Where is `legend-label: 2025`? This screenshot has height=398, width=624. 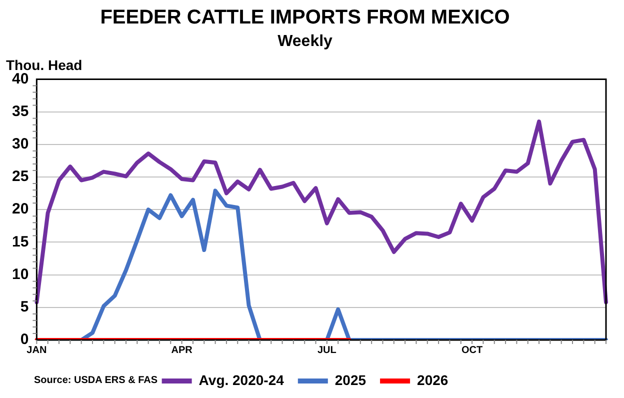 legend-label: 2025 is located at coordinates (350, 380).